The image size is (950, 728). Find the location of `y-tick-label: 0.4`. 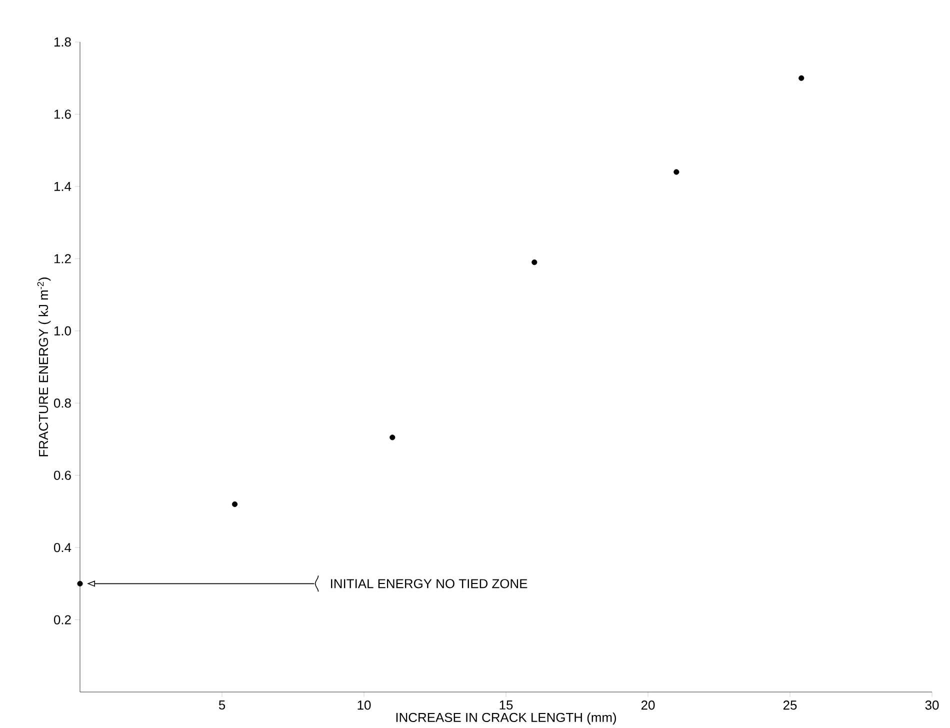

y-tick-label: 0.4 is located at coordinates (63, 547).